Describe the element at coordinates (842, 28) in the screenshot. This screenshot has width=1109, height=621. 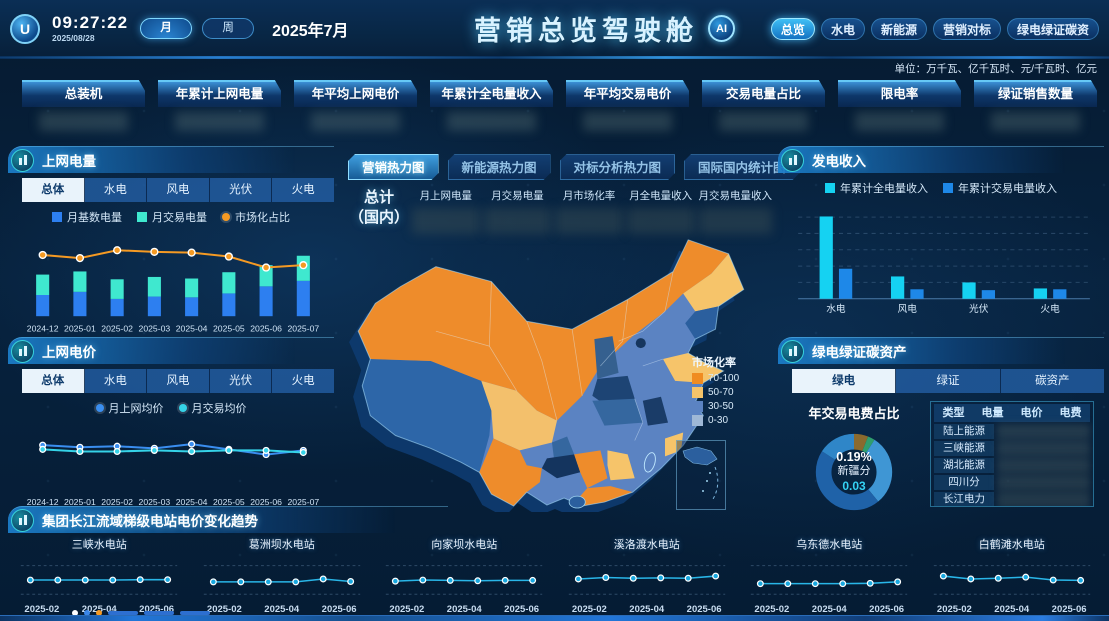
I see `nav-item-1: 水电` at that location.